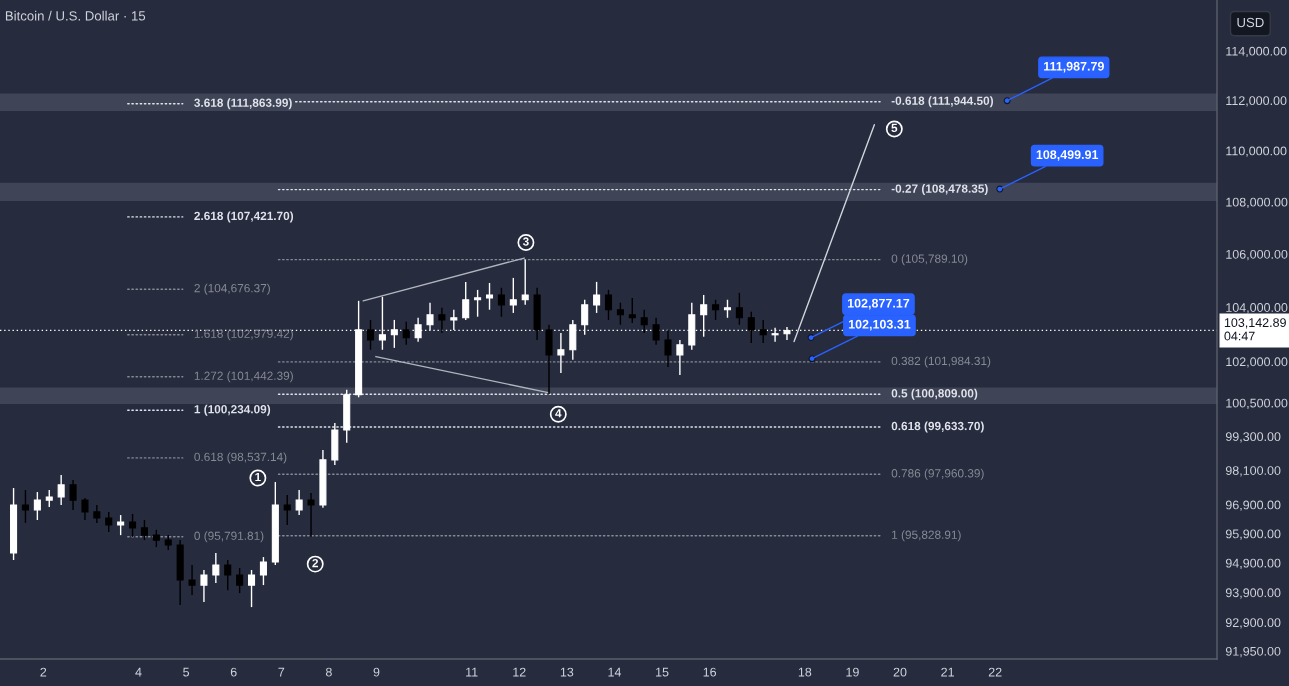  I want to click on series-label: 2 (104,676.37), so click(232, 289).